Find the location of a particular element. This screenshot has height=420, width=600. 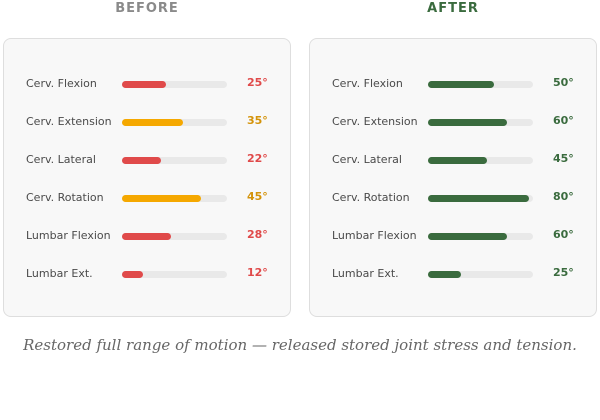

before-row-cerv-extension: Cerv. Extension 35° is located at coordinates (147, 122).